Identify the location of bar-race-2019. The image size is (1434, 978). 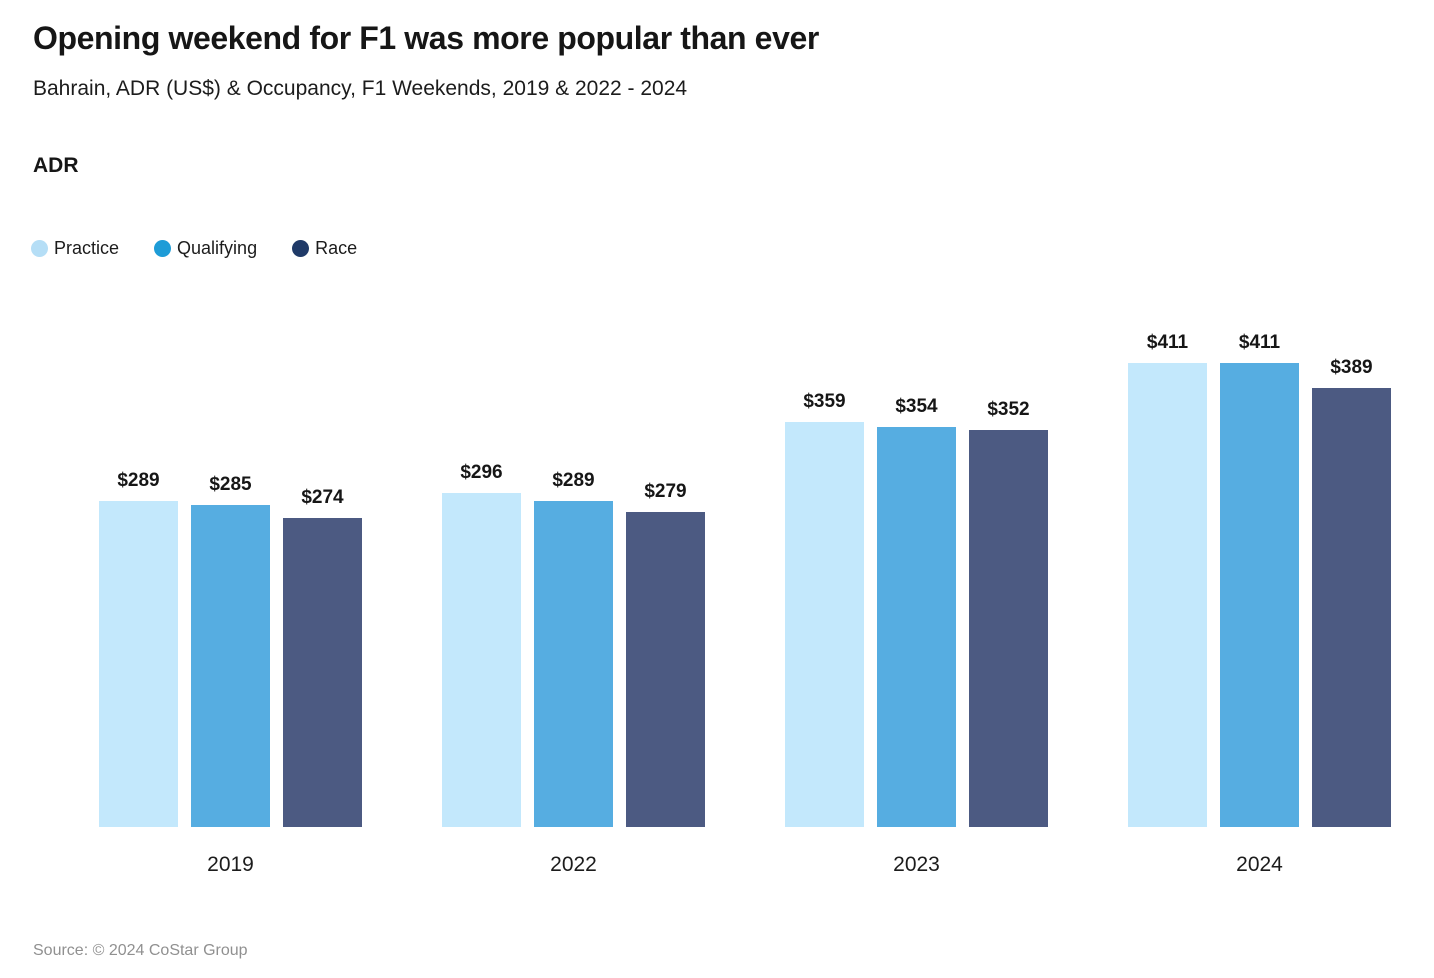
(322, 672).